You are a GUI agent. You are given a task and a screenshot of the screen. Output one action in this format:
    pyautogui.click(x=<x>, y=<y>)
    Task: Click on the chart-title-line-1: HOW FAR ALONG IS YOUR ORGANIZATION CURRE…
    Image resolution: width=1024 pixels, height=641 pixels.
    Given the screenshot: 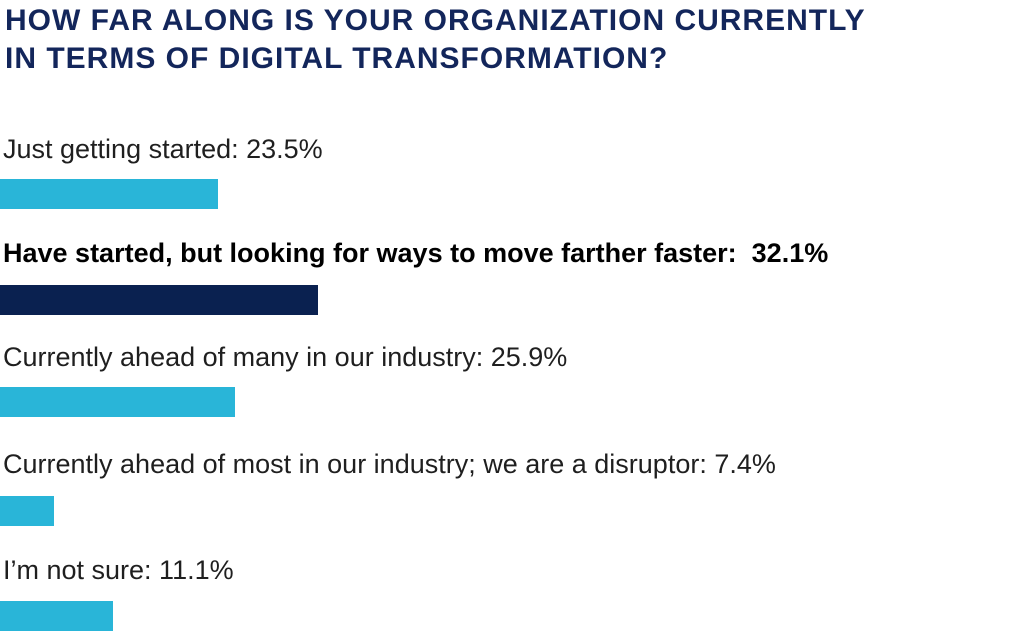 What is the action you would take?
    pyautogui.click(x=435, y=20)
    